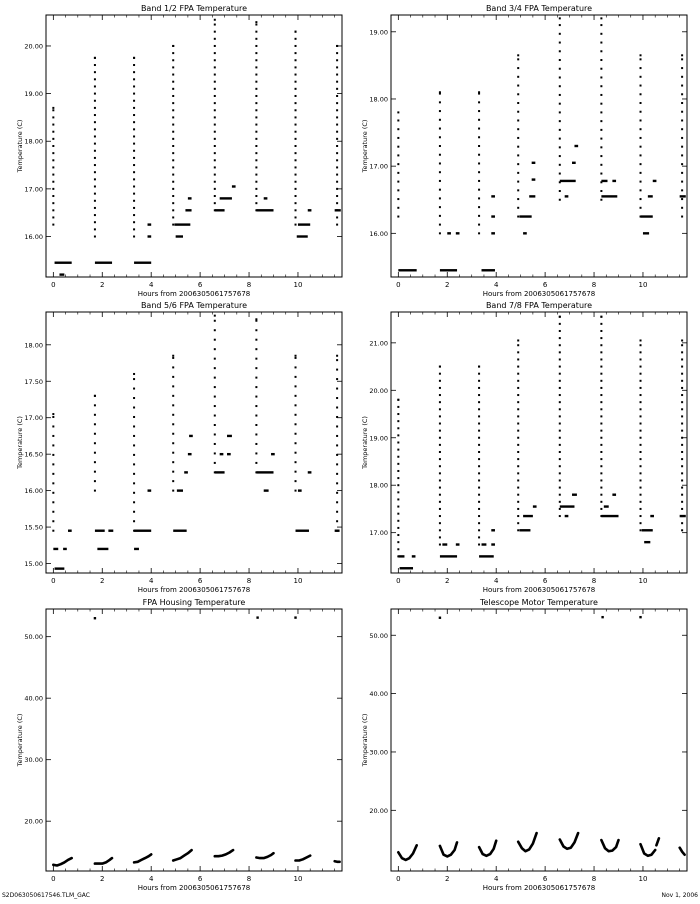  I want to click on x-tick-label: 10, so click(298, 285).